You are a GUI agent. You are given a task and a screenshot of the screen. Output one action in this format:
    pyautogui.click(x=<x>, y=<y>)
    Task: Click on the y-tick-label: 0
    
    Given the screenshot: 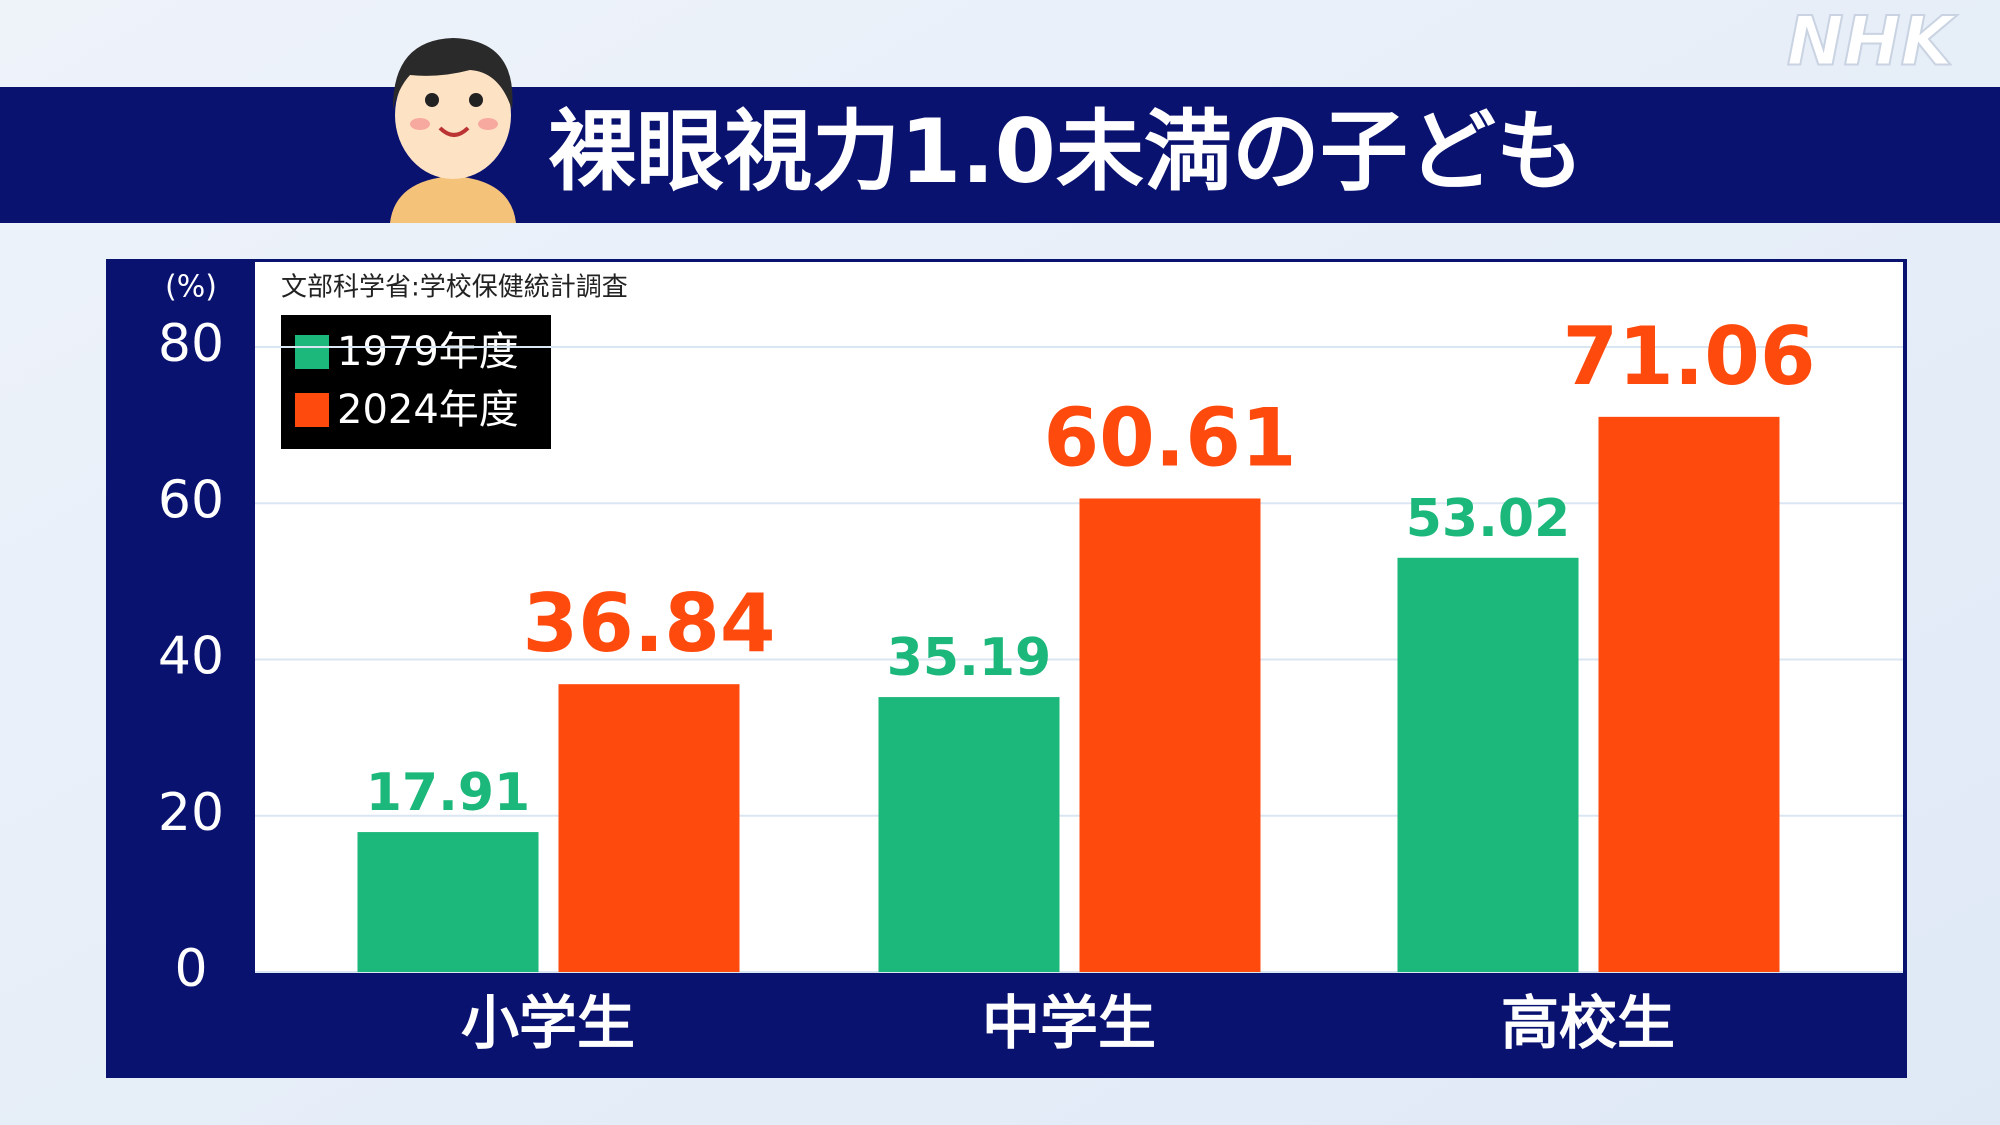 What is the action you would take?
    pyautogui.click(x=190, y=969)
    